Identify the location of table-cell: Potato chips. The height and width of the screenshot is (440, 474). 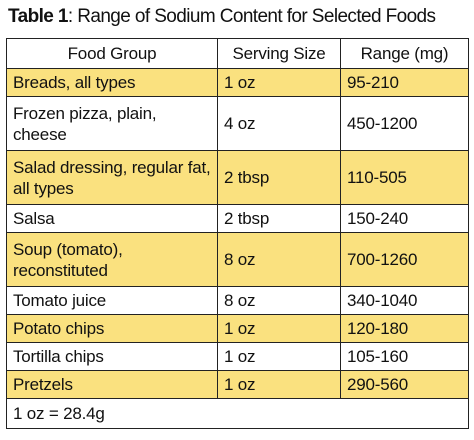
(112, 328).